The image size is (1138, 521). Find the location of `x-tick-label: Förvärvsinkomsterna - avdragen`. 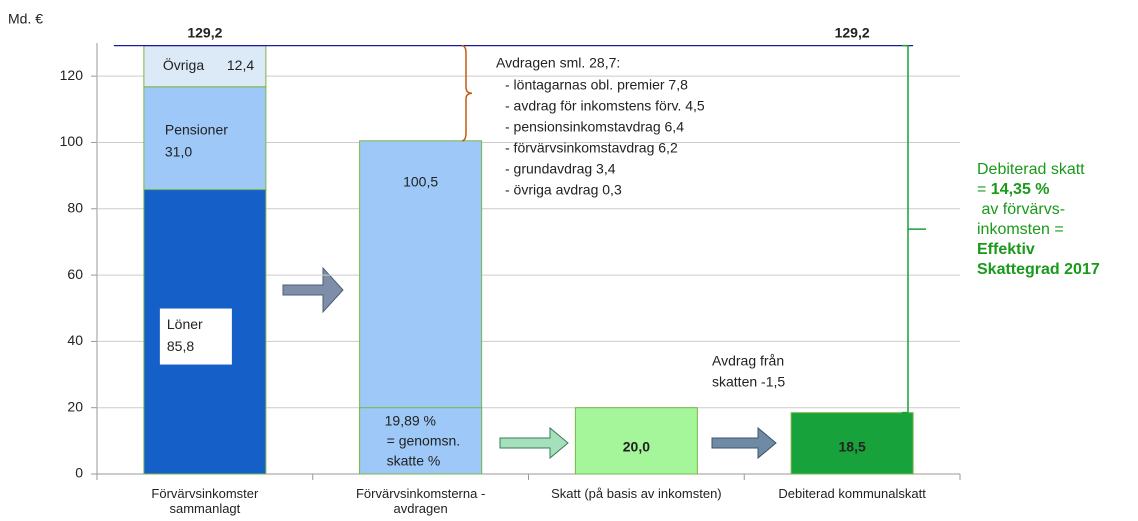

x-tick-label: Förvärvsinkomsterna - avdragen is located at coordinates (420, 501).